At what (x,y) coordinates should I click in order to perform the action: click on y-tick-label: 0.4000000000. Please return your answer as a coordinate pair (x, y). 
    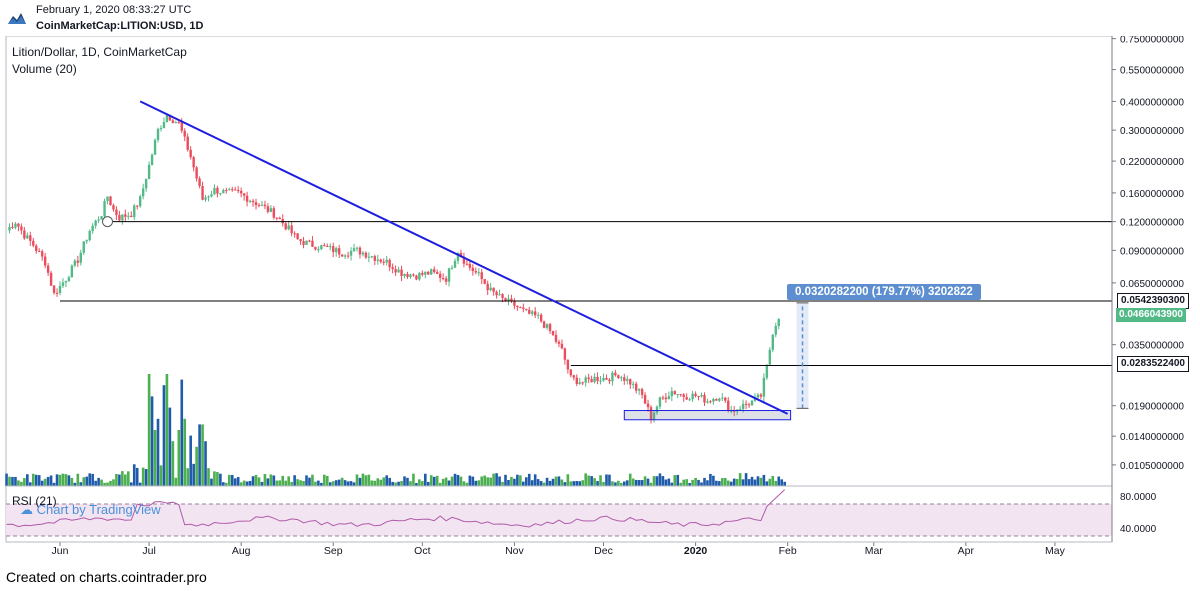
    Looking at the image, I should click on (1152, 102).